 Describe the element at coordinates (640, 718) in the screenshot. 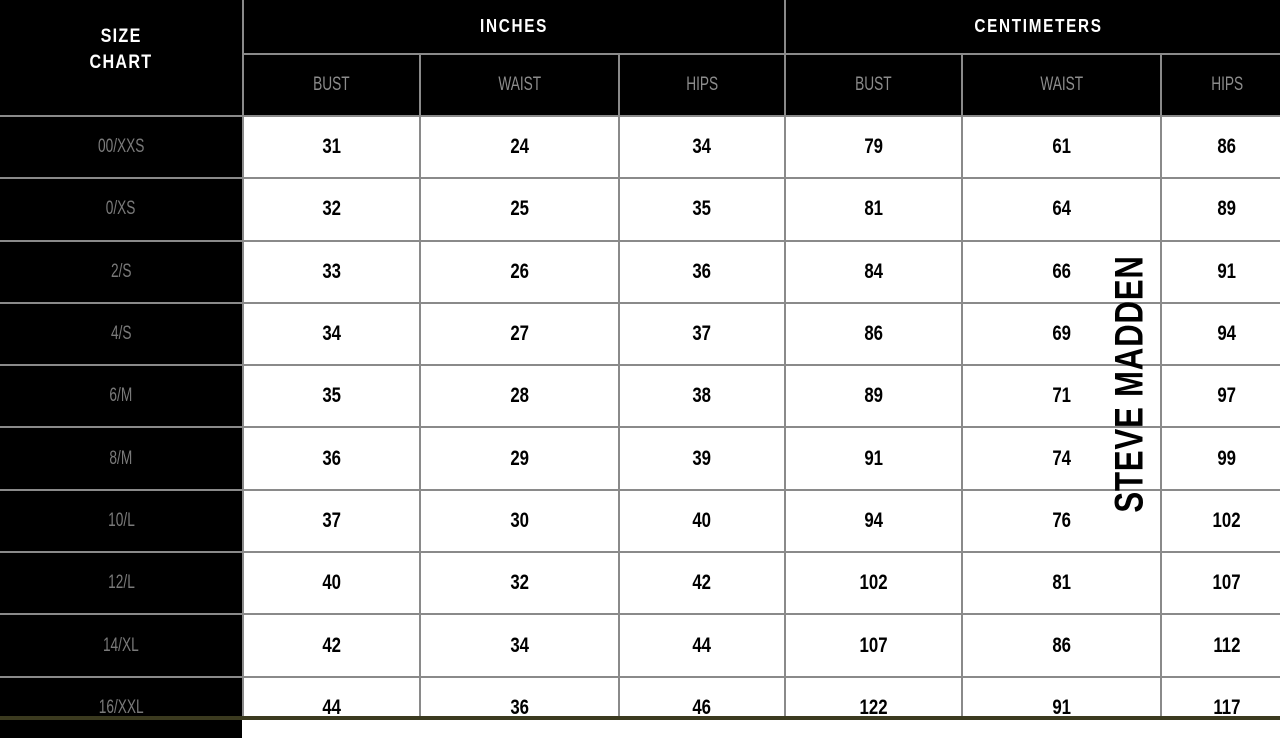

I see `bottom-border` at that location.